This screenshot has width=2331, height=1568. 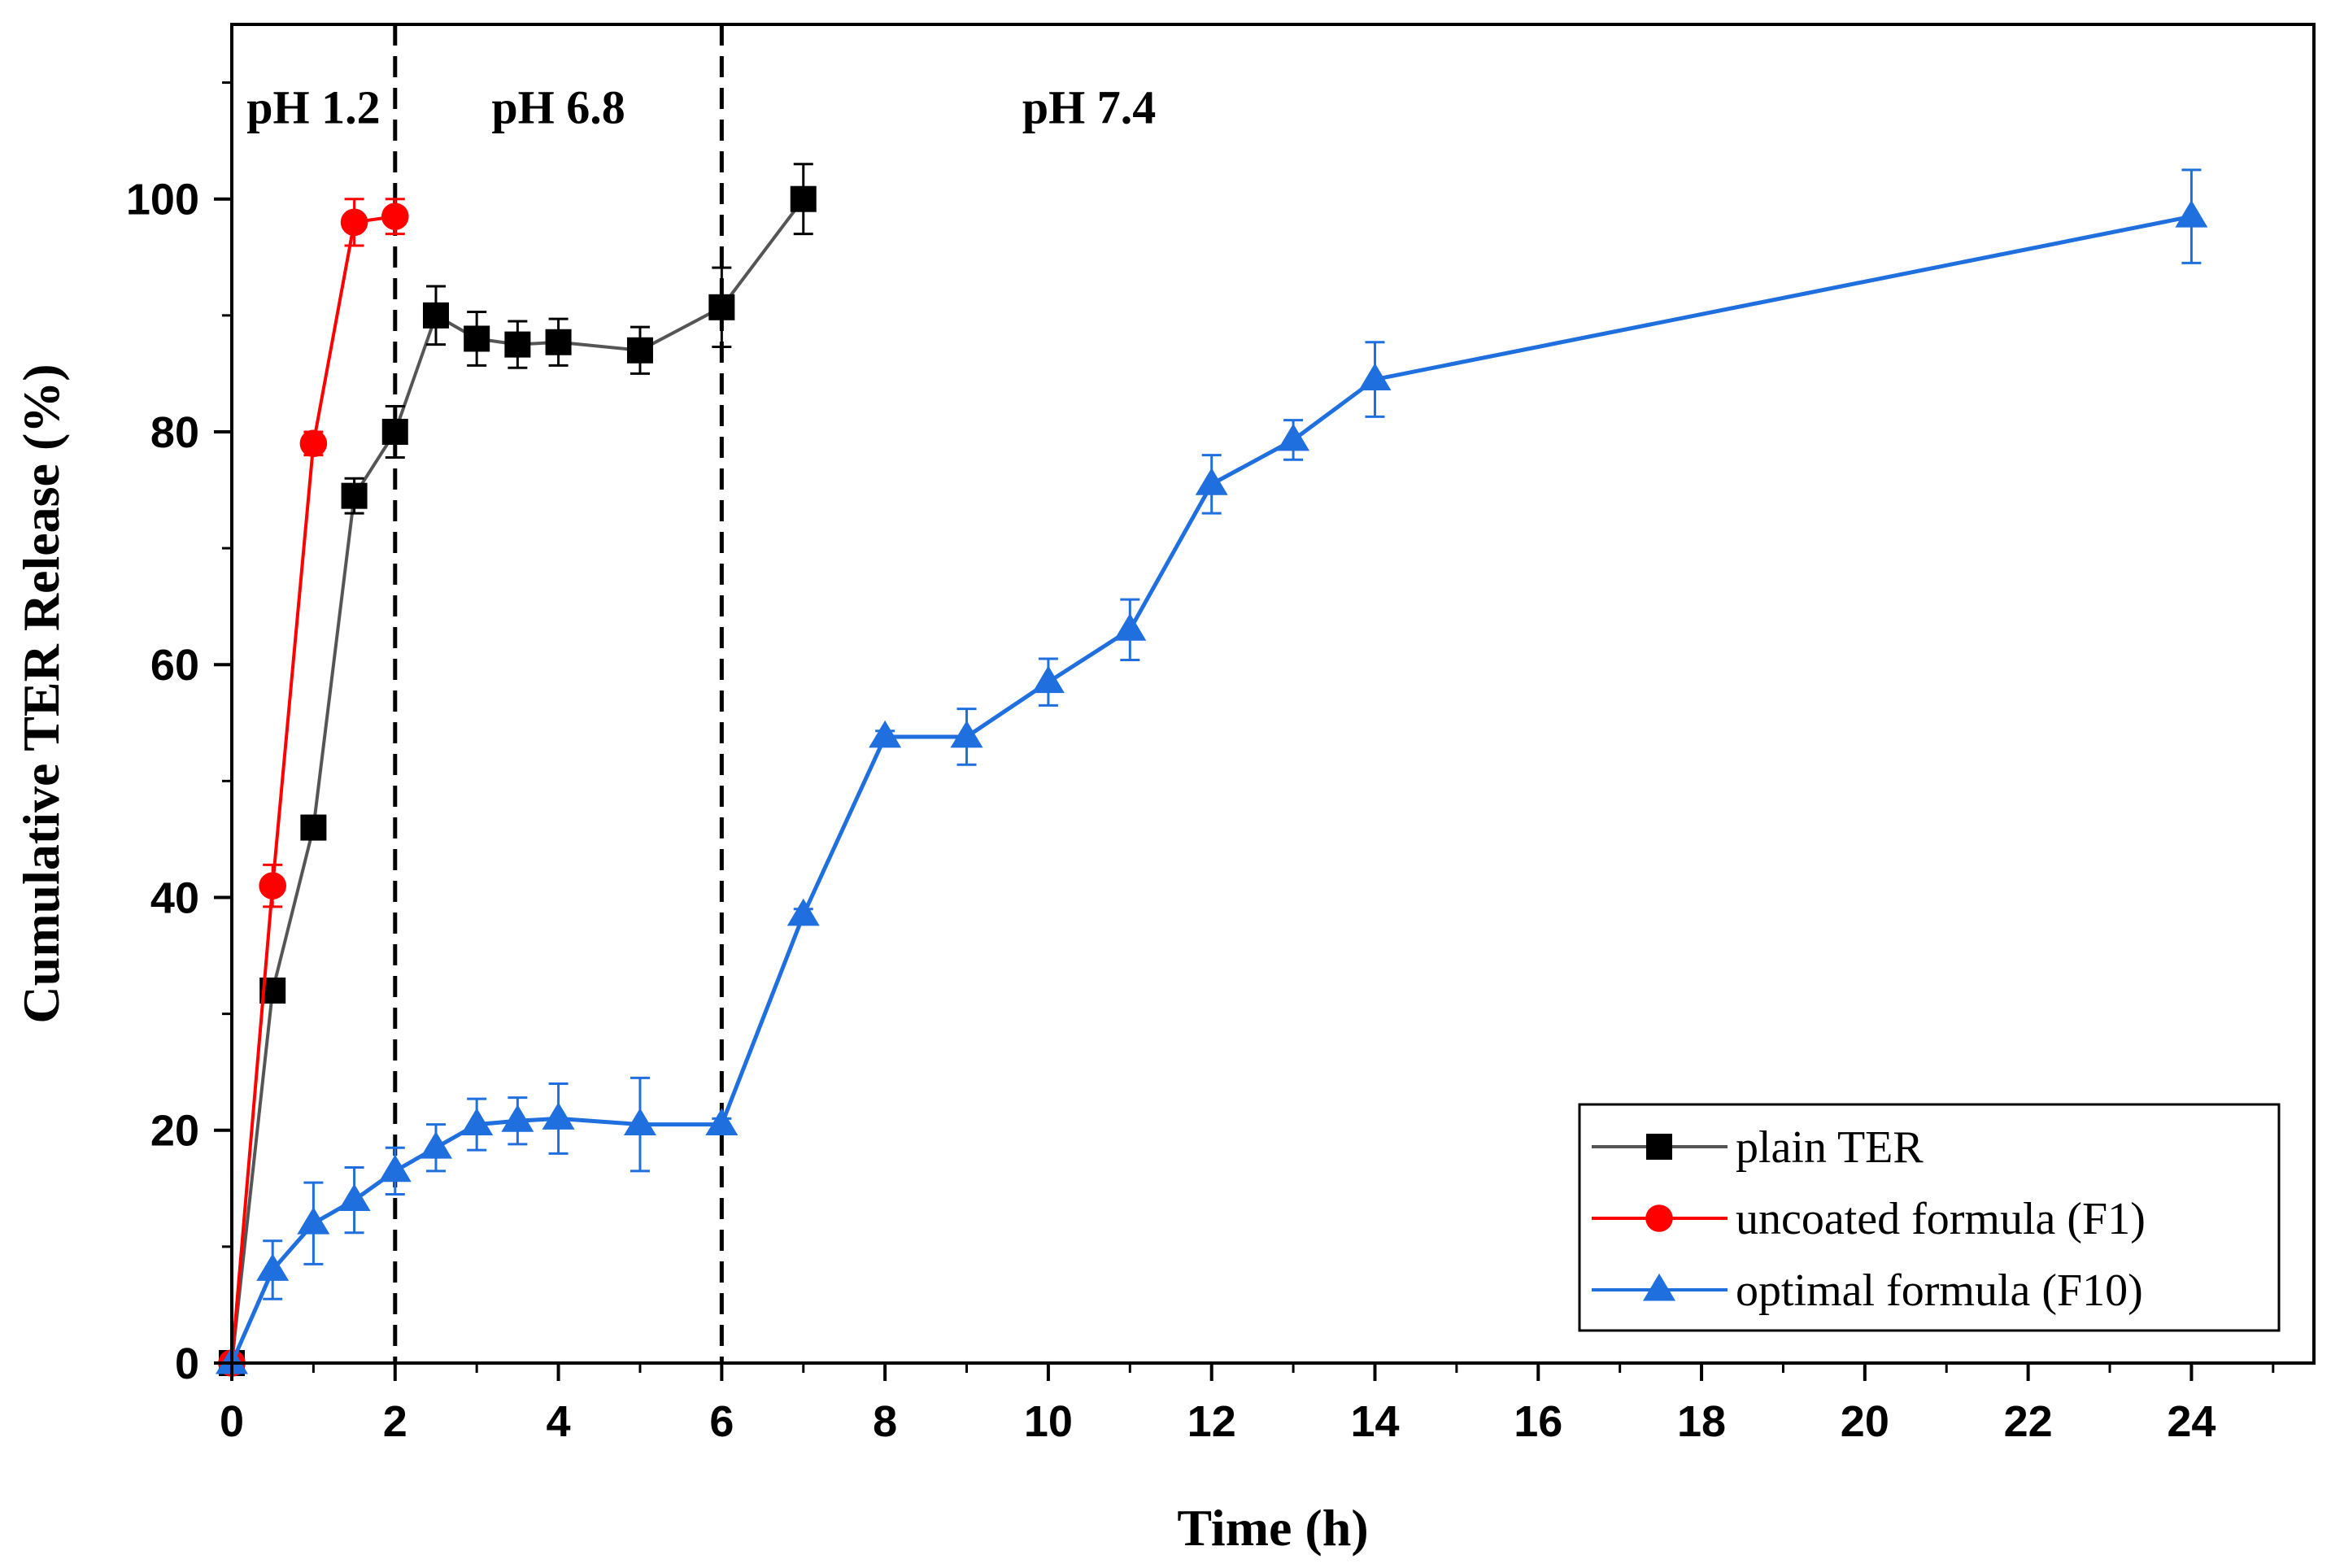 What do you see at coordinates (2191, 1421) in the screenshot?
I see `x-tick-label: 24` at bounding box center [2191, 1421].